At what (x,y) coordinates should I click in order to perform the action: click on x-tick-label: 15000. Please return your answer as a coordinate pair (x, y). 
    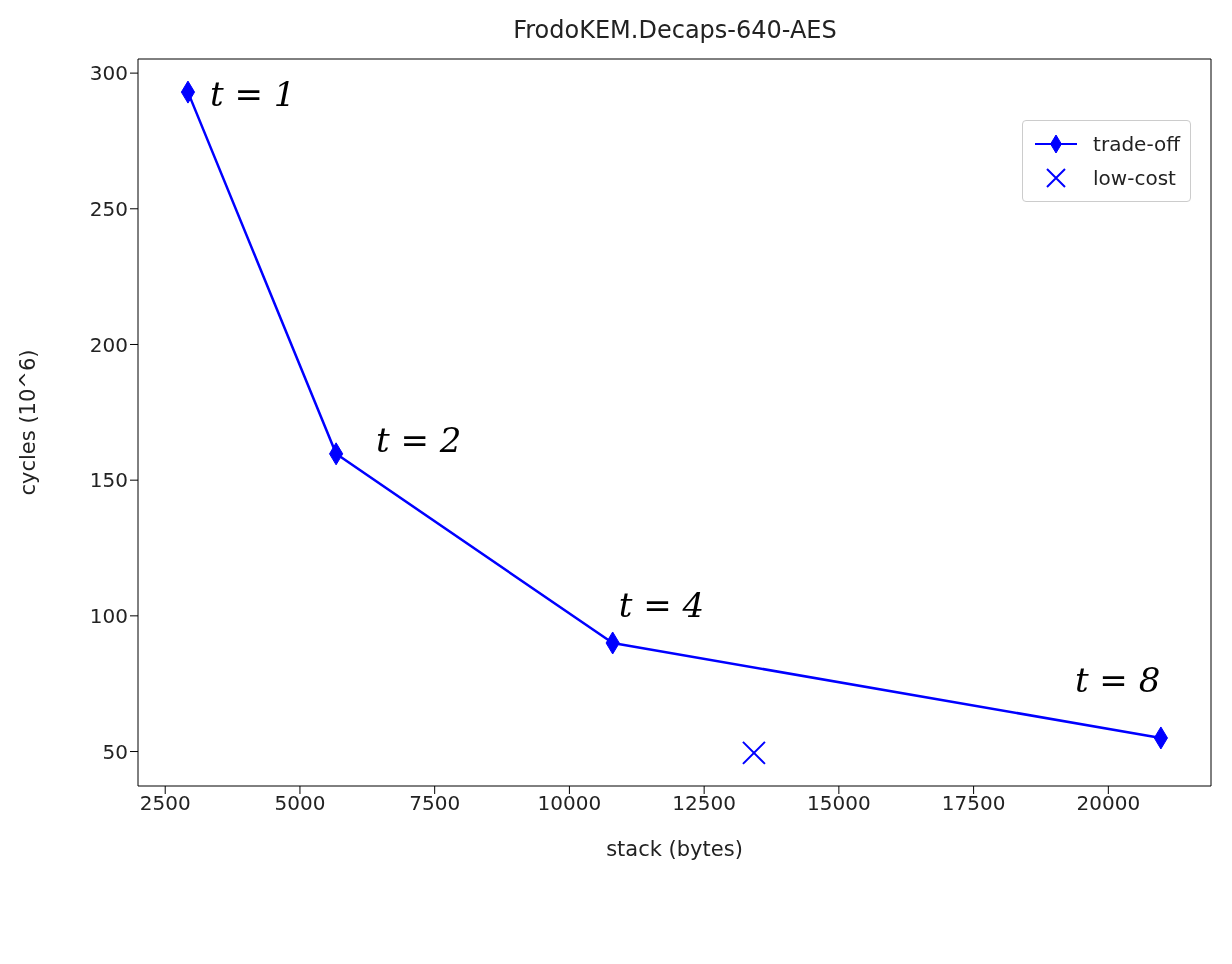
    Looking at the image, I should click on (839, 803).